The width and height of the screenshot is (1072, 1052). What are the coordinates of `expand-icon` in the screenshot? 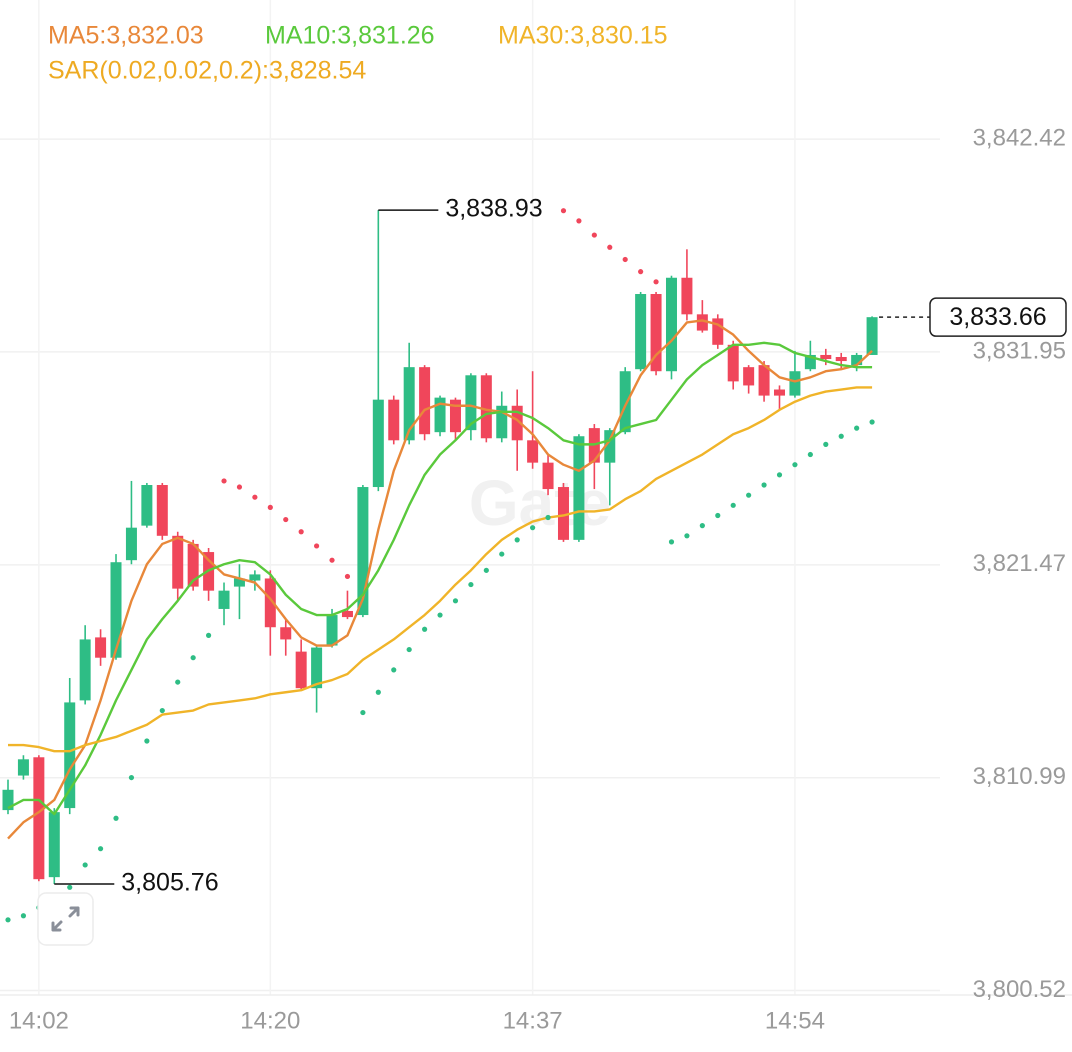 It's located at (65, 919).